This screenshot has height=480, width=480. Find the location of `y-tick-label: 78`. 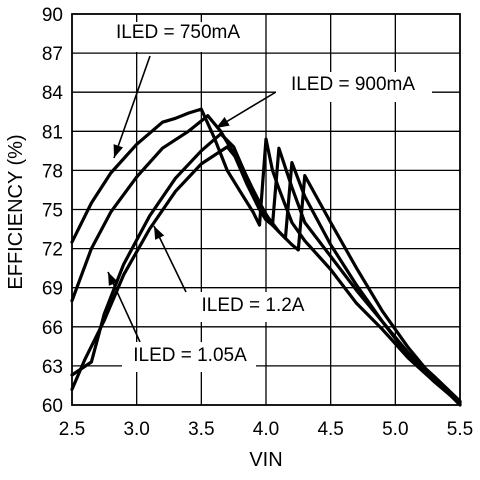

y-tick-label: 78 is located at coordinates (52, 171).